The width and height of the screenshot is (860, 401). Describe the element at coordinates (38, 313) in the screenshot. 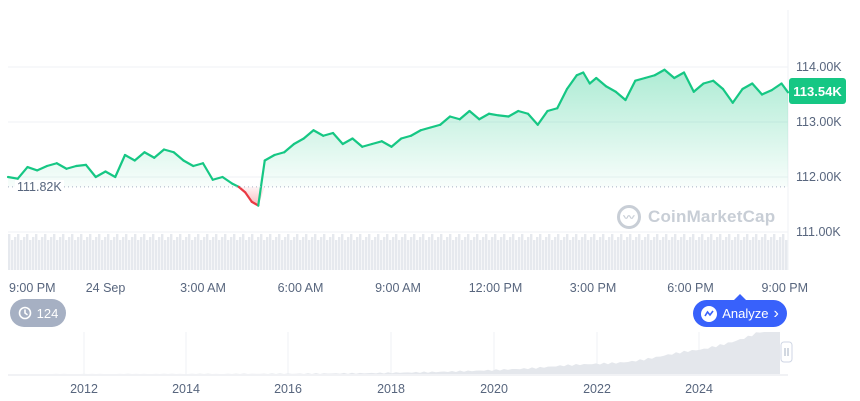

I see `history-button: 124` at that location.